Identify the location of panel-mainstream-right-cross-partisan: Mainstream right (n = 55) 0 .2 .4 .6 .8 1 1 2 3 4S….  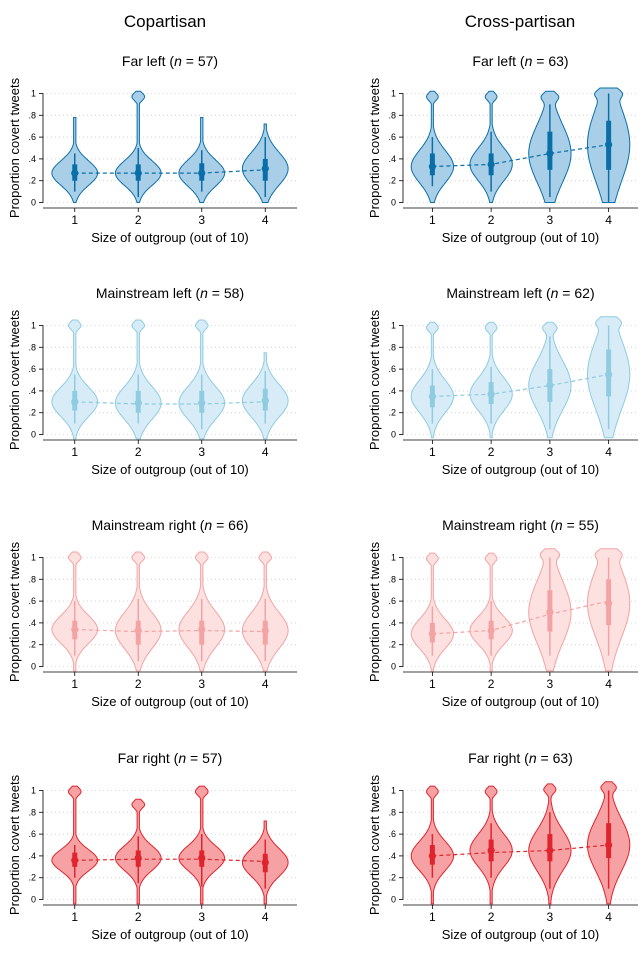
(502, 613).